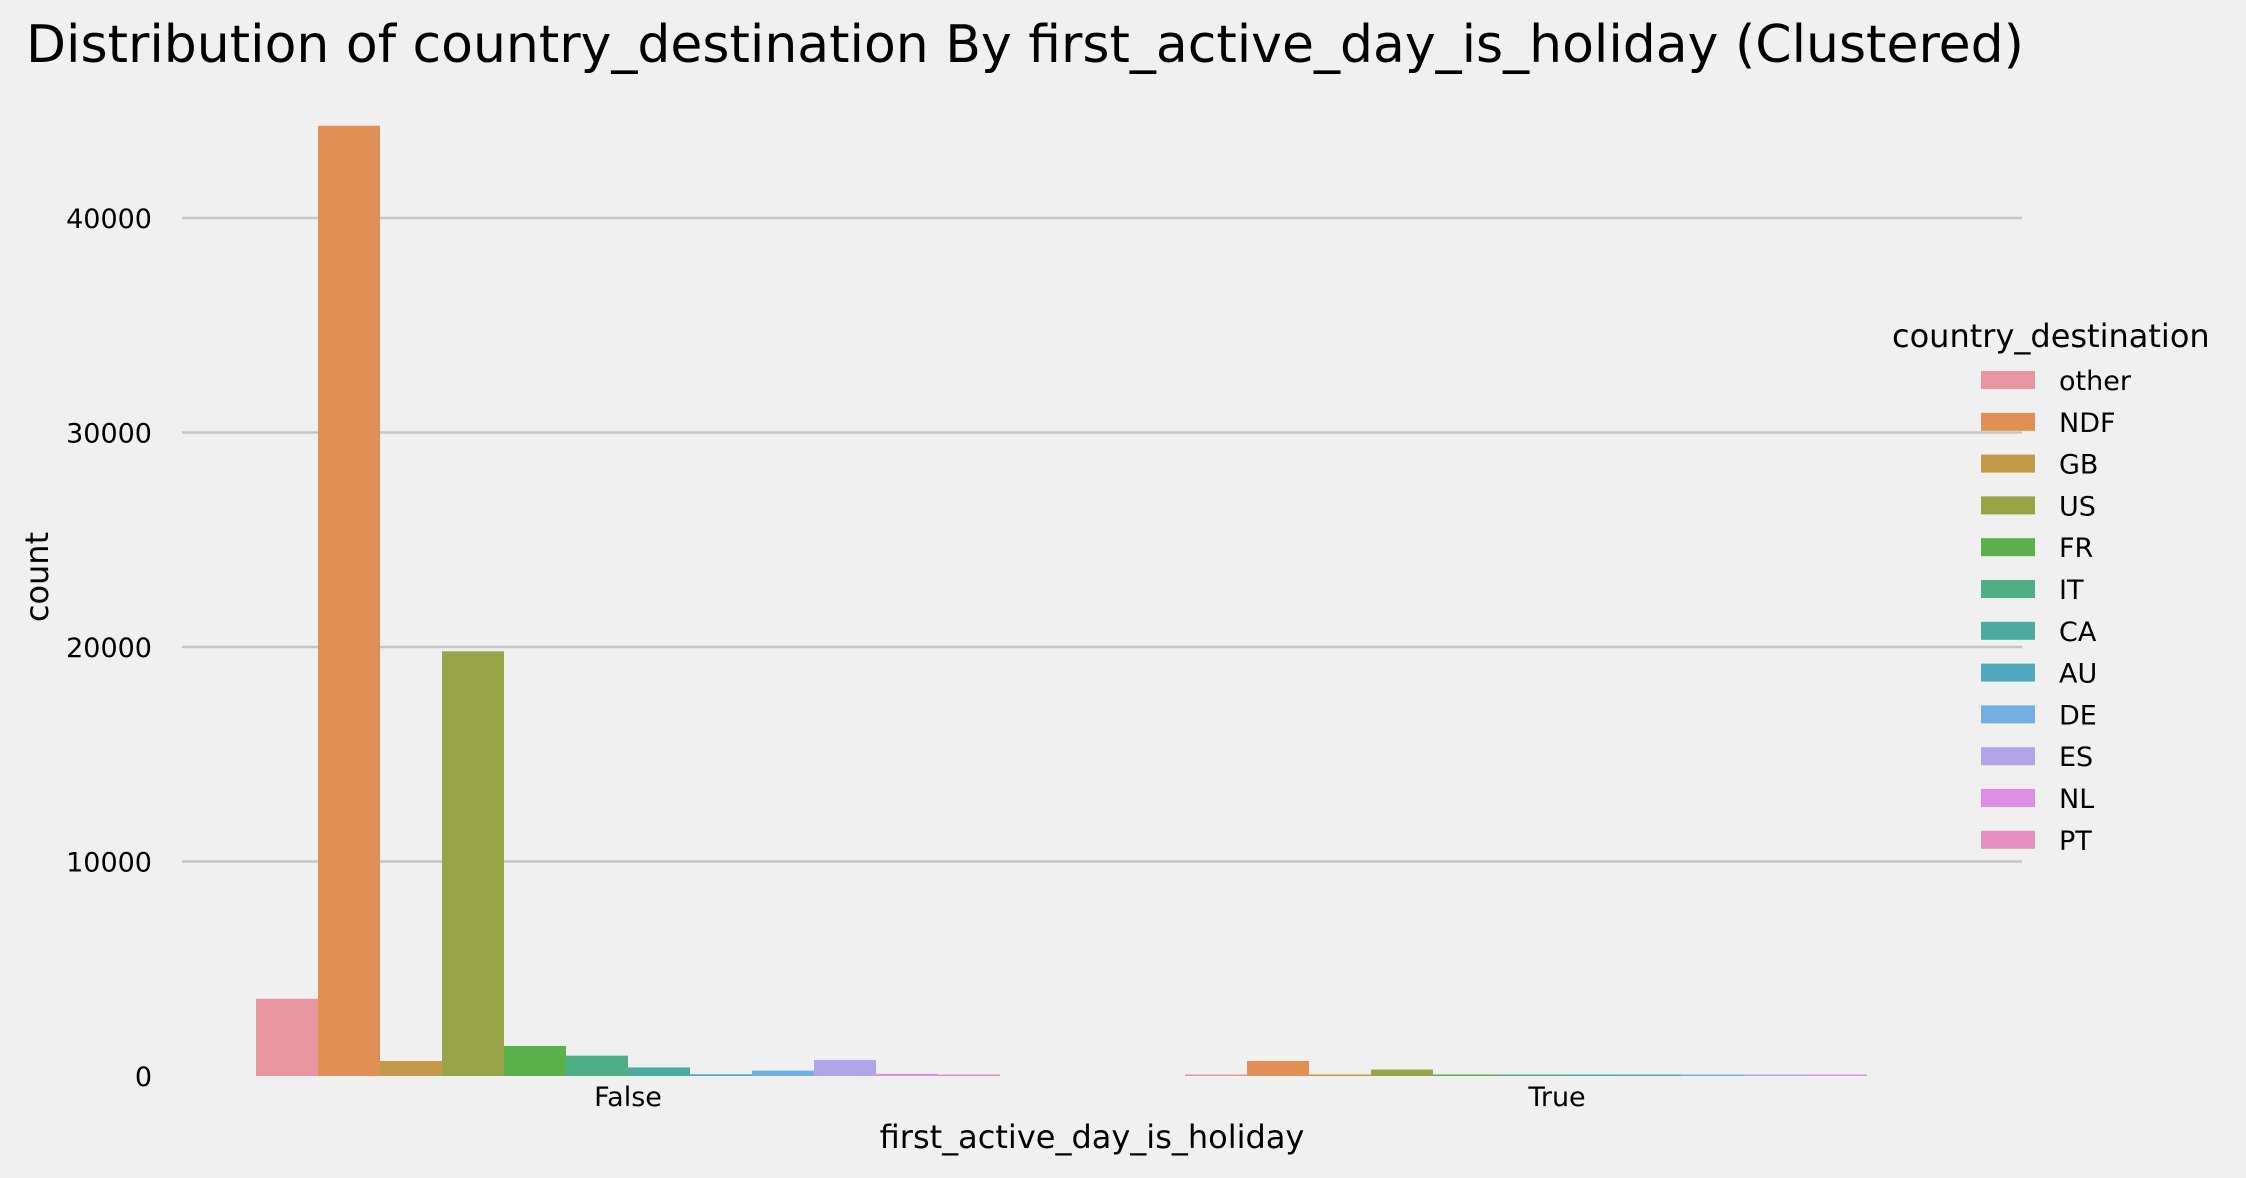  What do you see at coordinates (1340, 1075) in the screenshot?
I see `bar-GB-True` at bounding box center [1340, 1075].